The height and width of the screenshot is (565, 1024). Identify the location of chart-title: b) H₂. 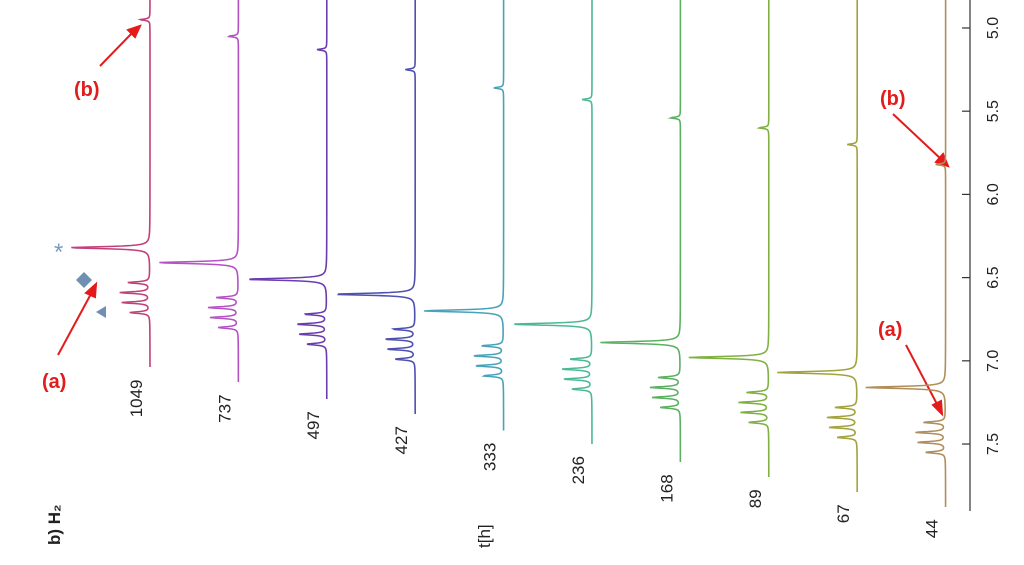
(54, 524).